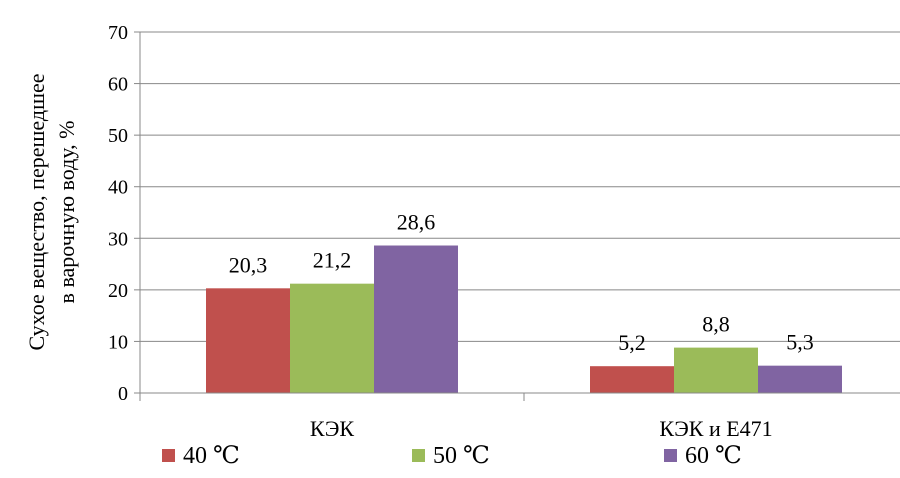  Describe the element at coordinates (416, 222) in the screenshot. I see `data-label: 28,6` at that location.